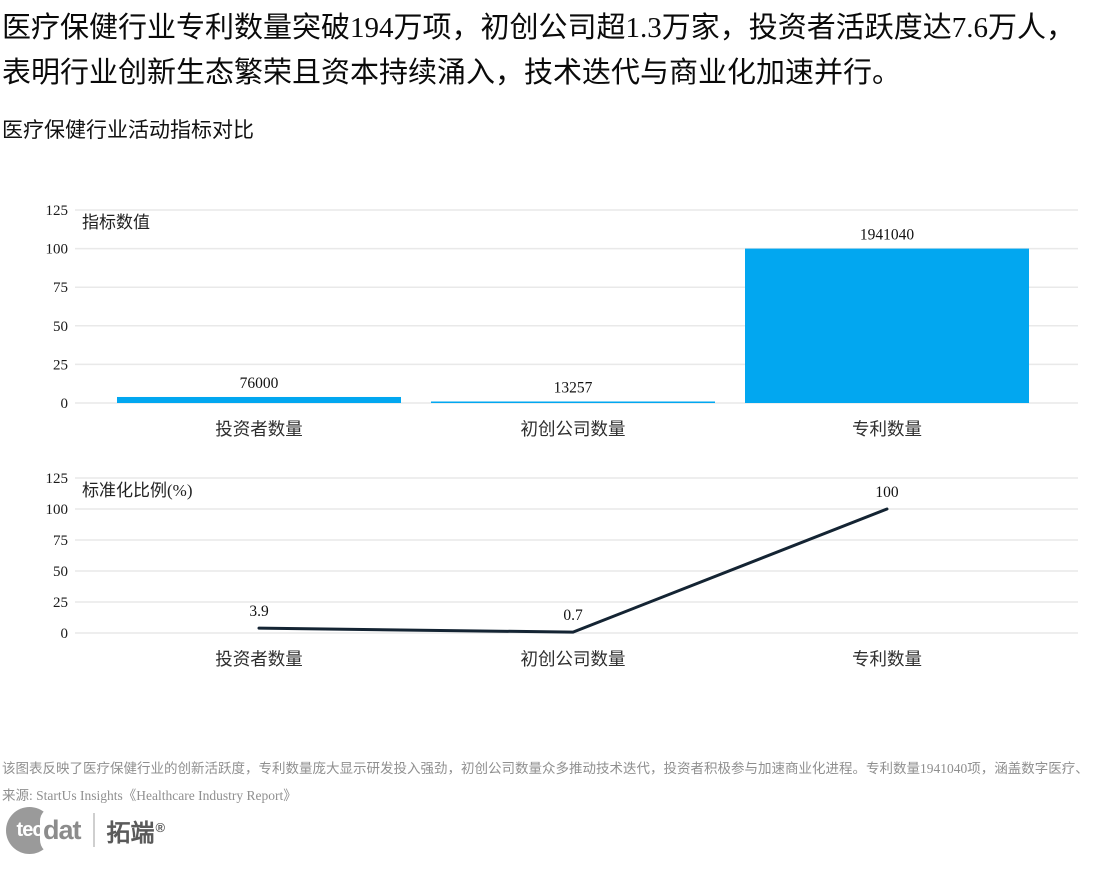  What do you see at coordinates (137, 490) in the screenshot?
I see `axis-title: 标准化比例(%)` at bounding box center [137, 490].